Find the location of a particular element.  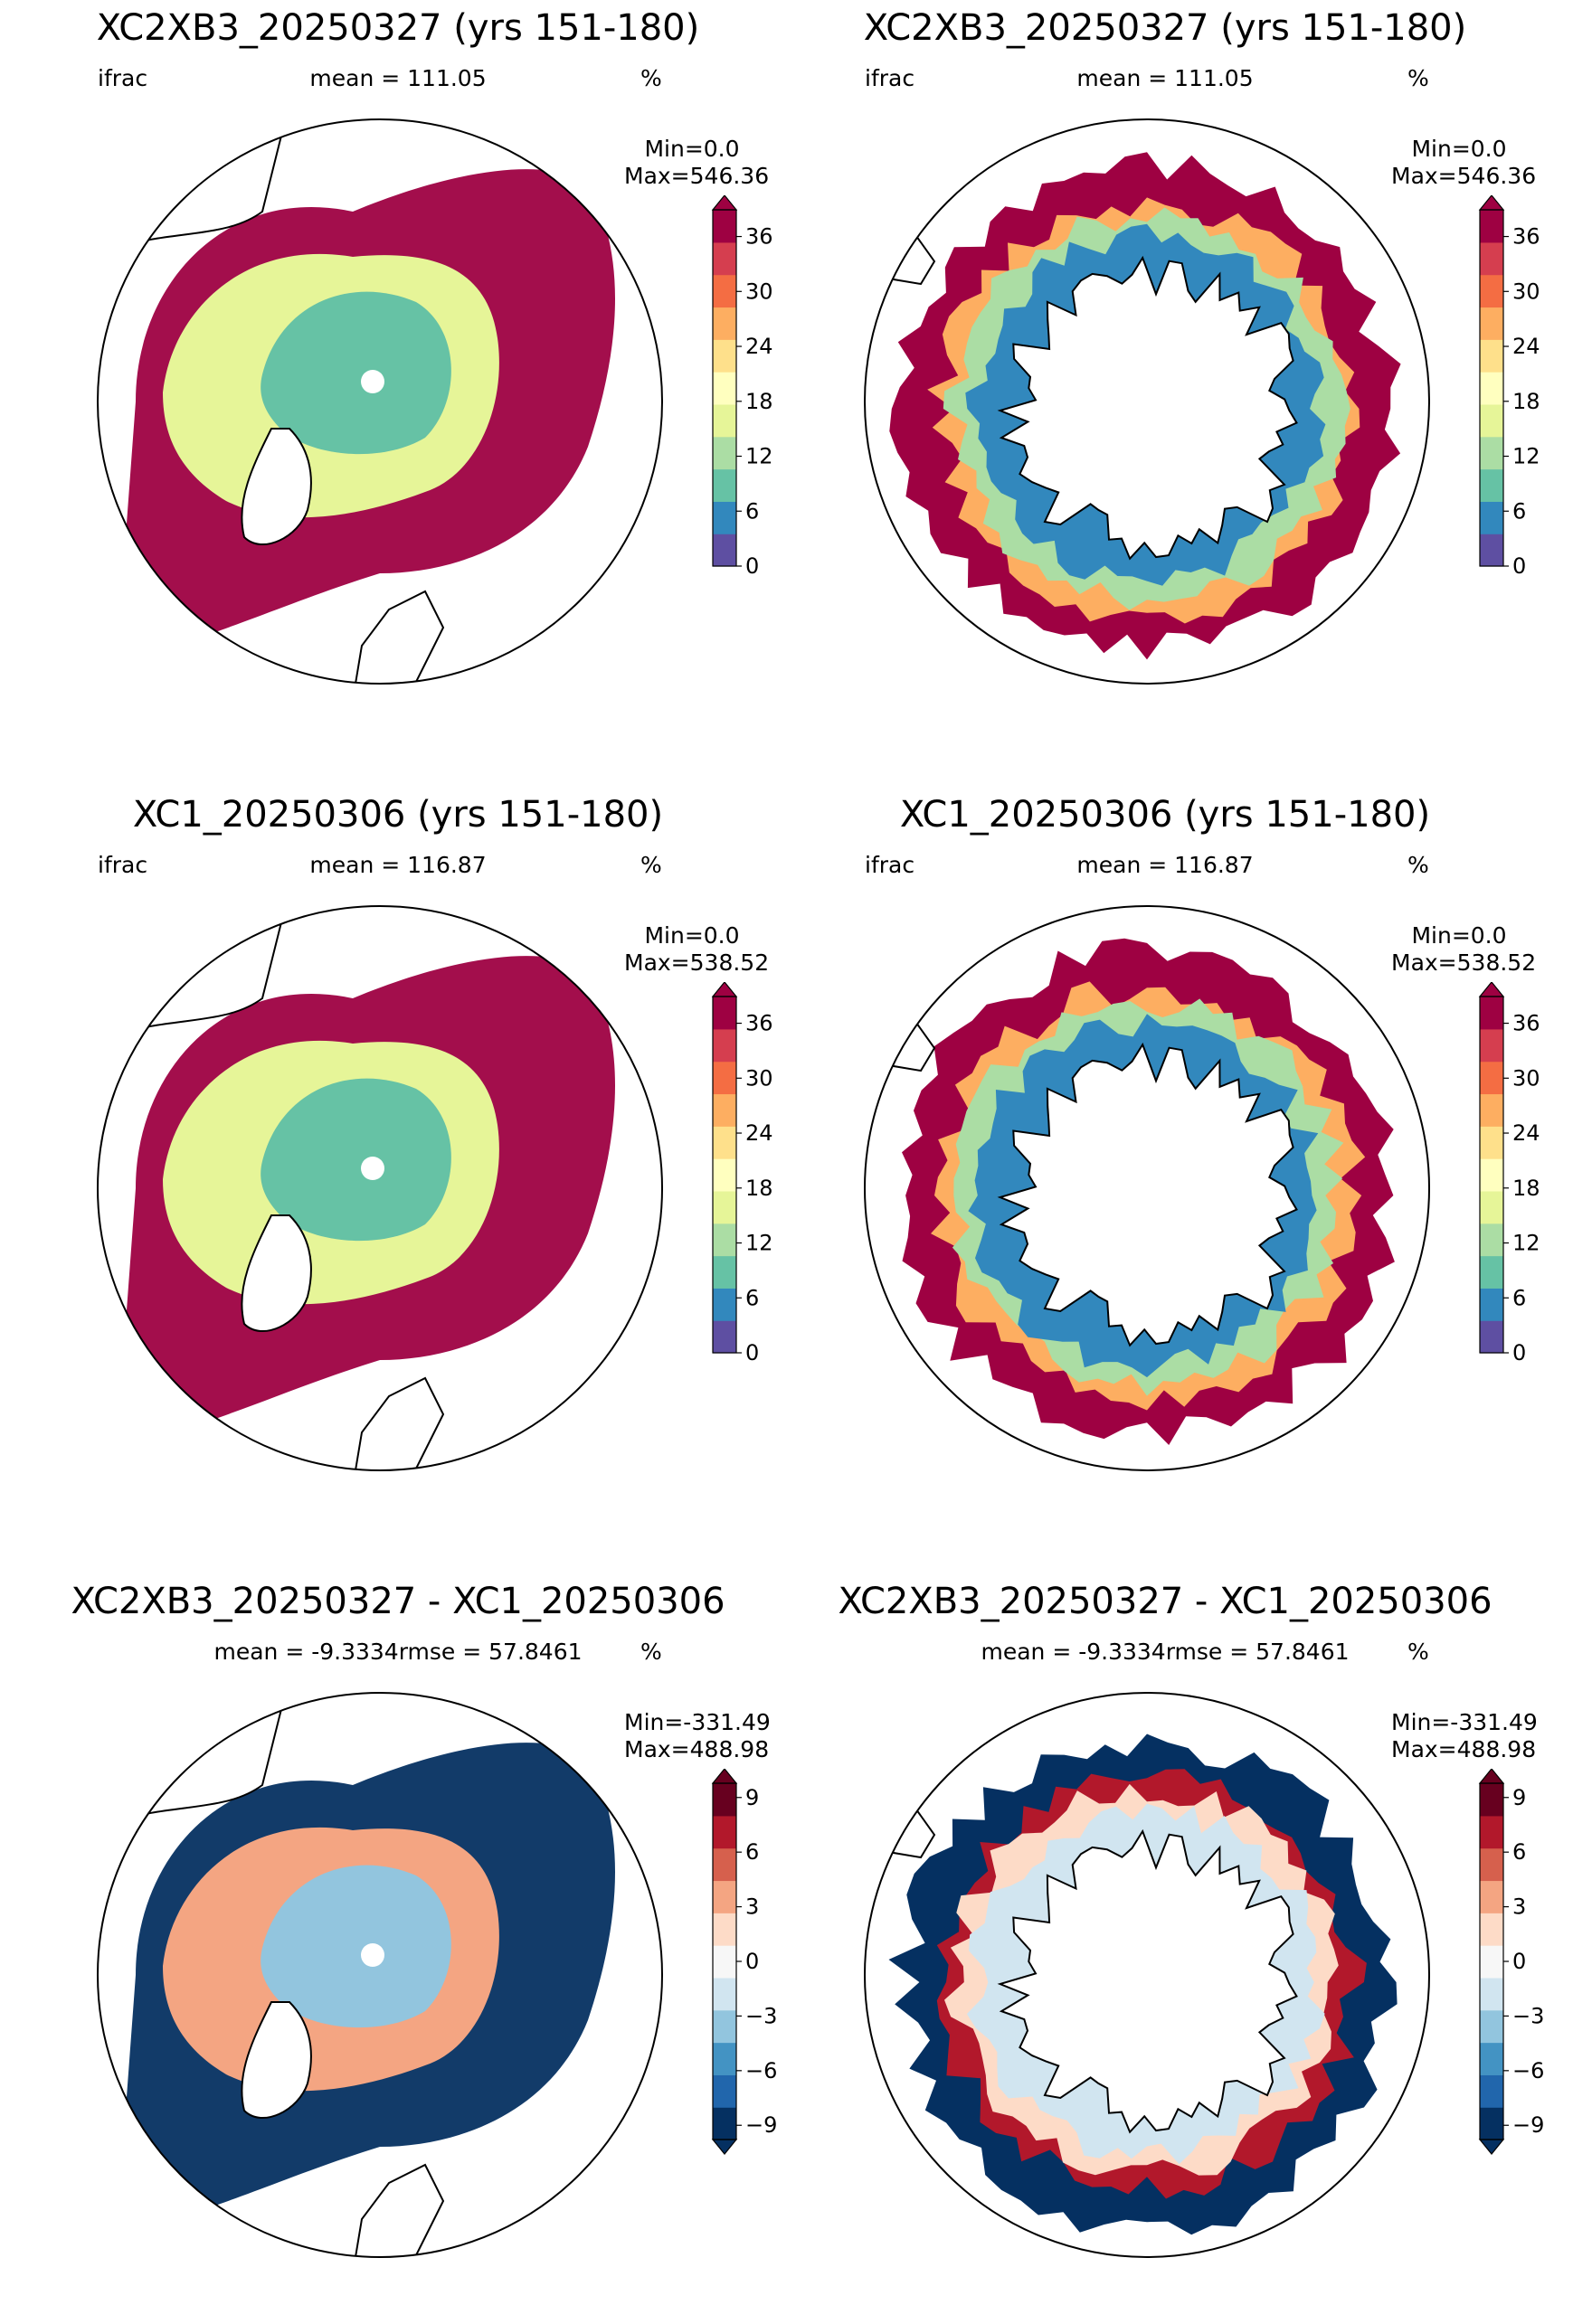

colorbar-extend-min is located at coordinates (1491, 2147).